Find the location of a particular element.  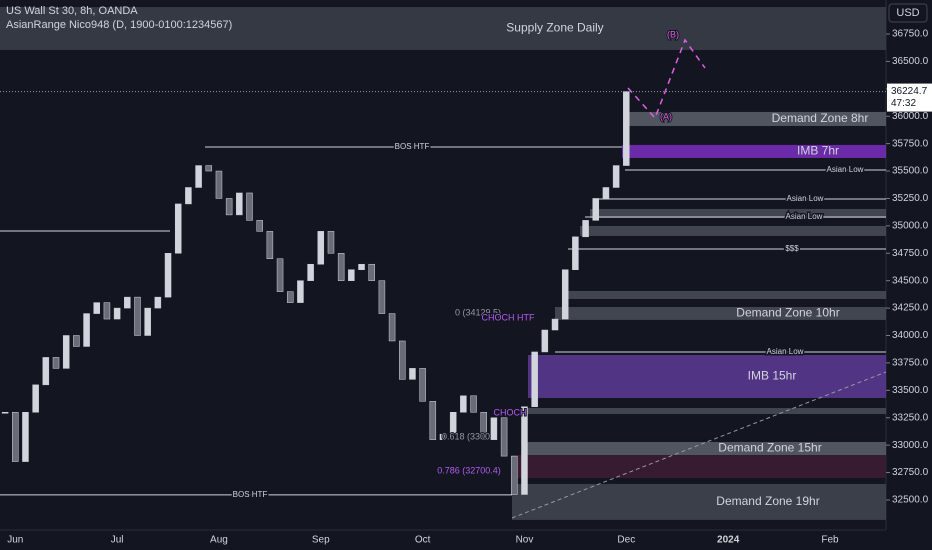

y-tick-label: 33000.0 is located at coordinates (910, 445).